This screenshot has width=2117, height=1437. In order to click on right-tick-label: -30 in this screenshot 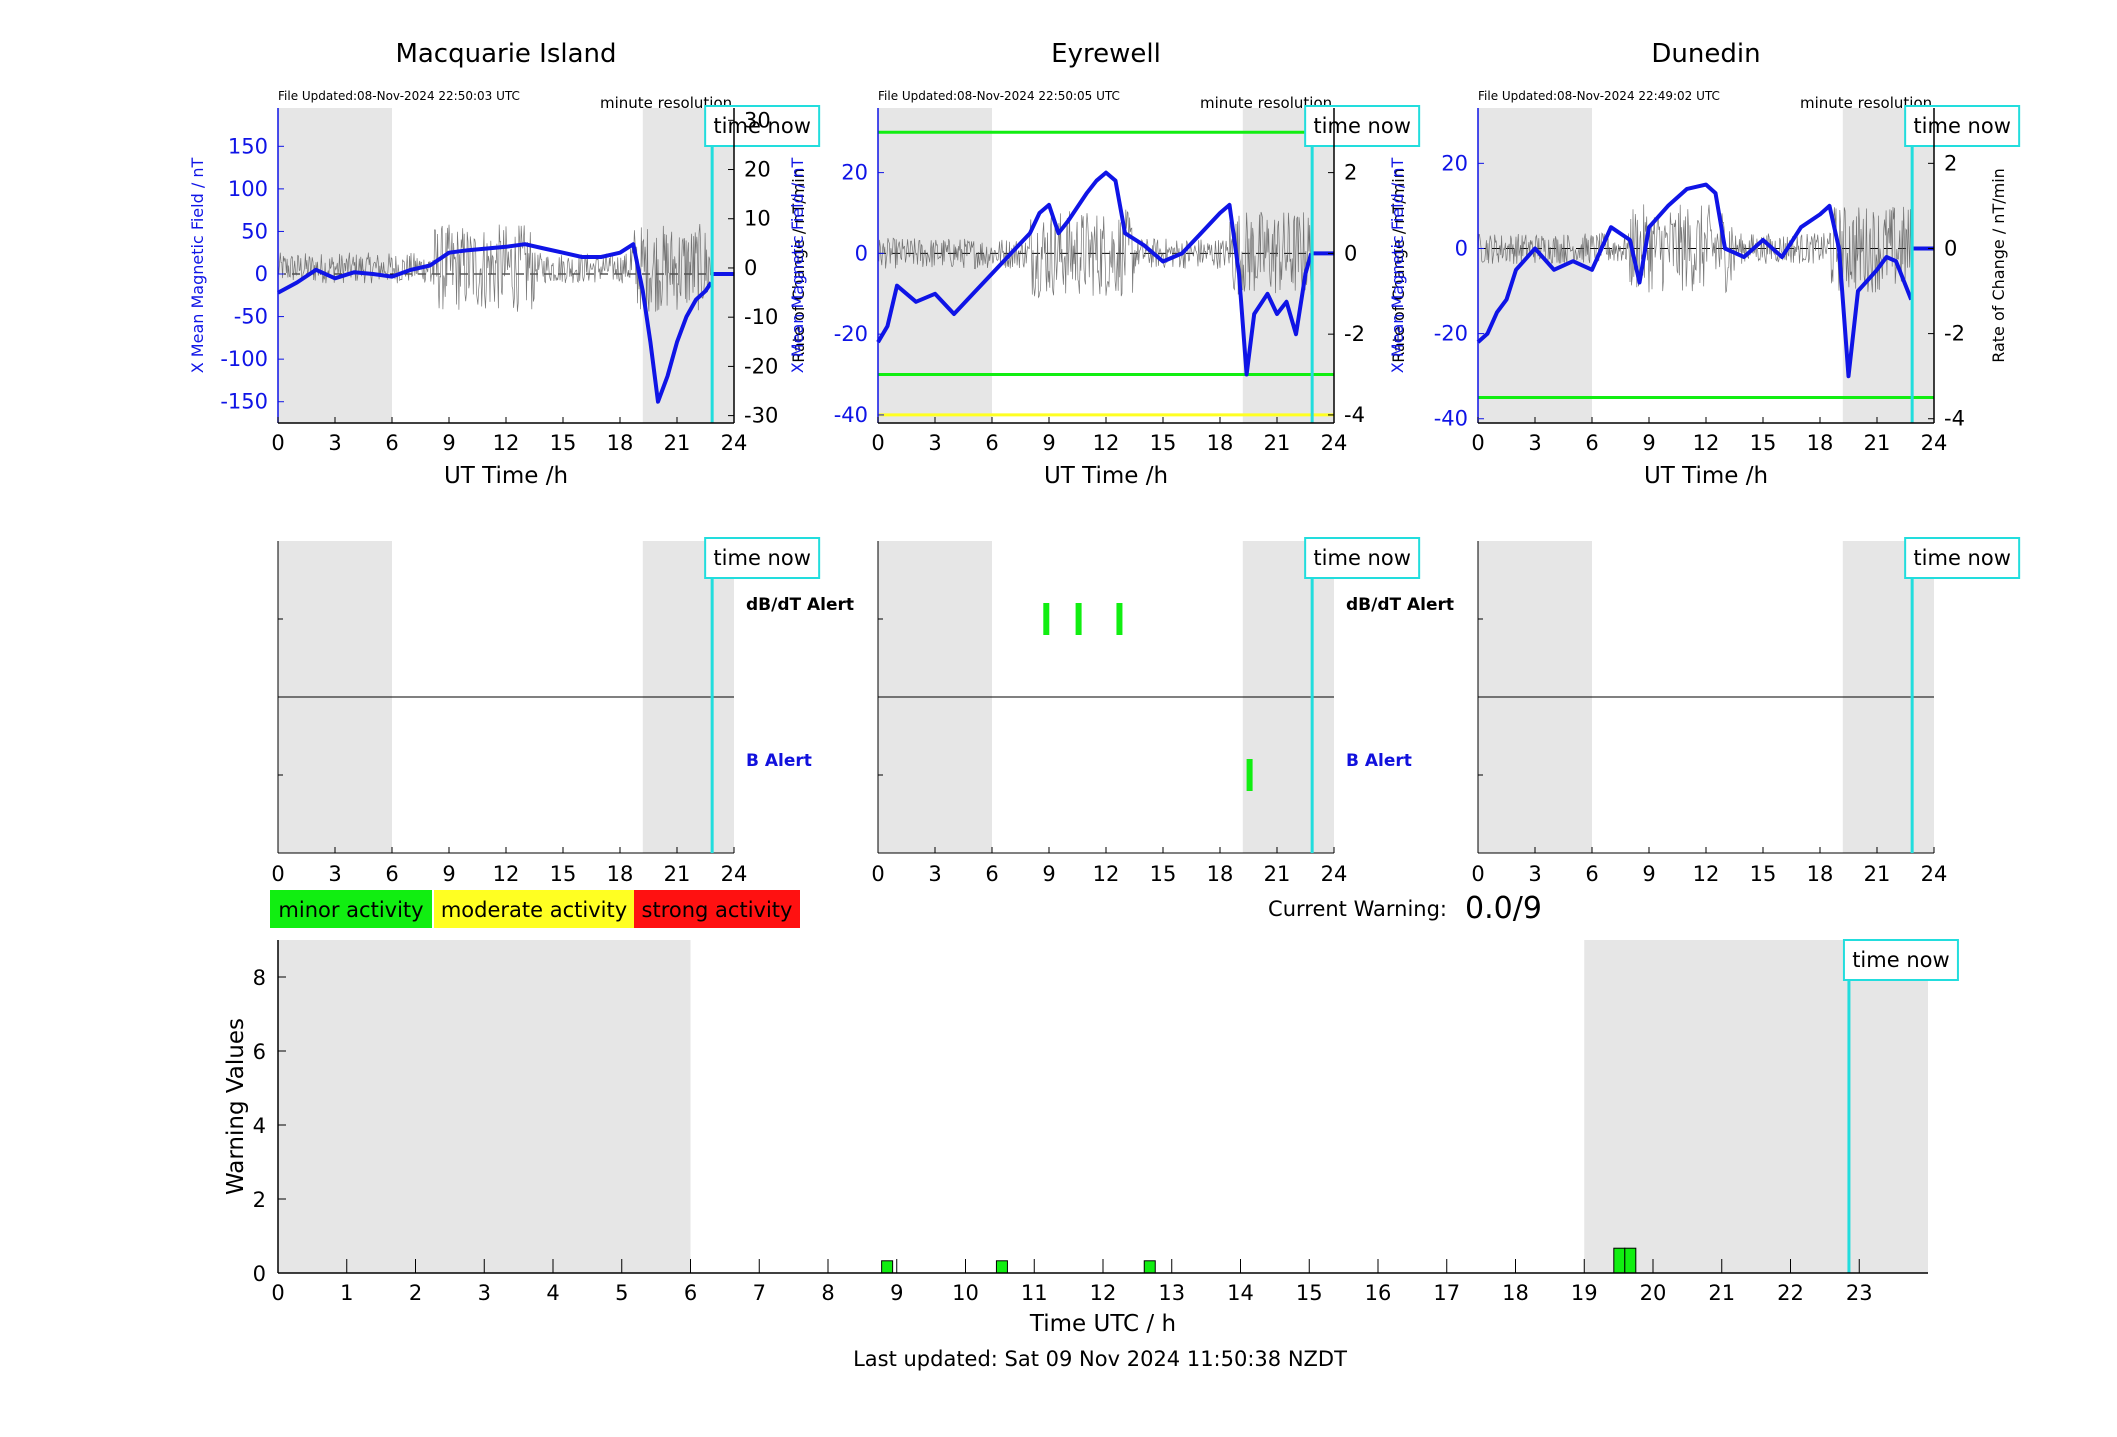, I will do `click(761, 416)`.